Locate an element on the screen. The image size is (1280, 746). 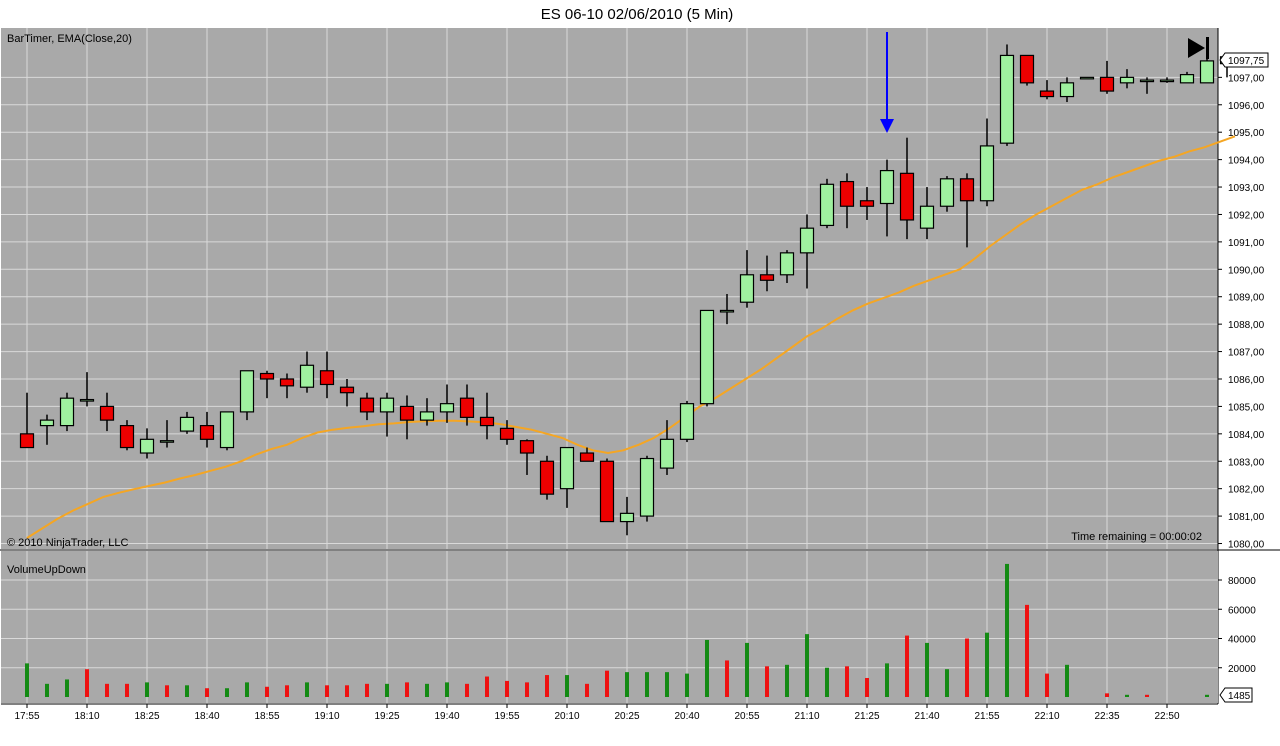
volume-tick-label: 20000 is located at coordinates (1242, 669).